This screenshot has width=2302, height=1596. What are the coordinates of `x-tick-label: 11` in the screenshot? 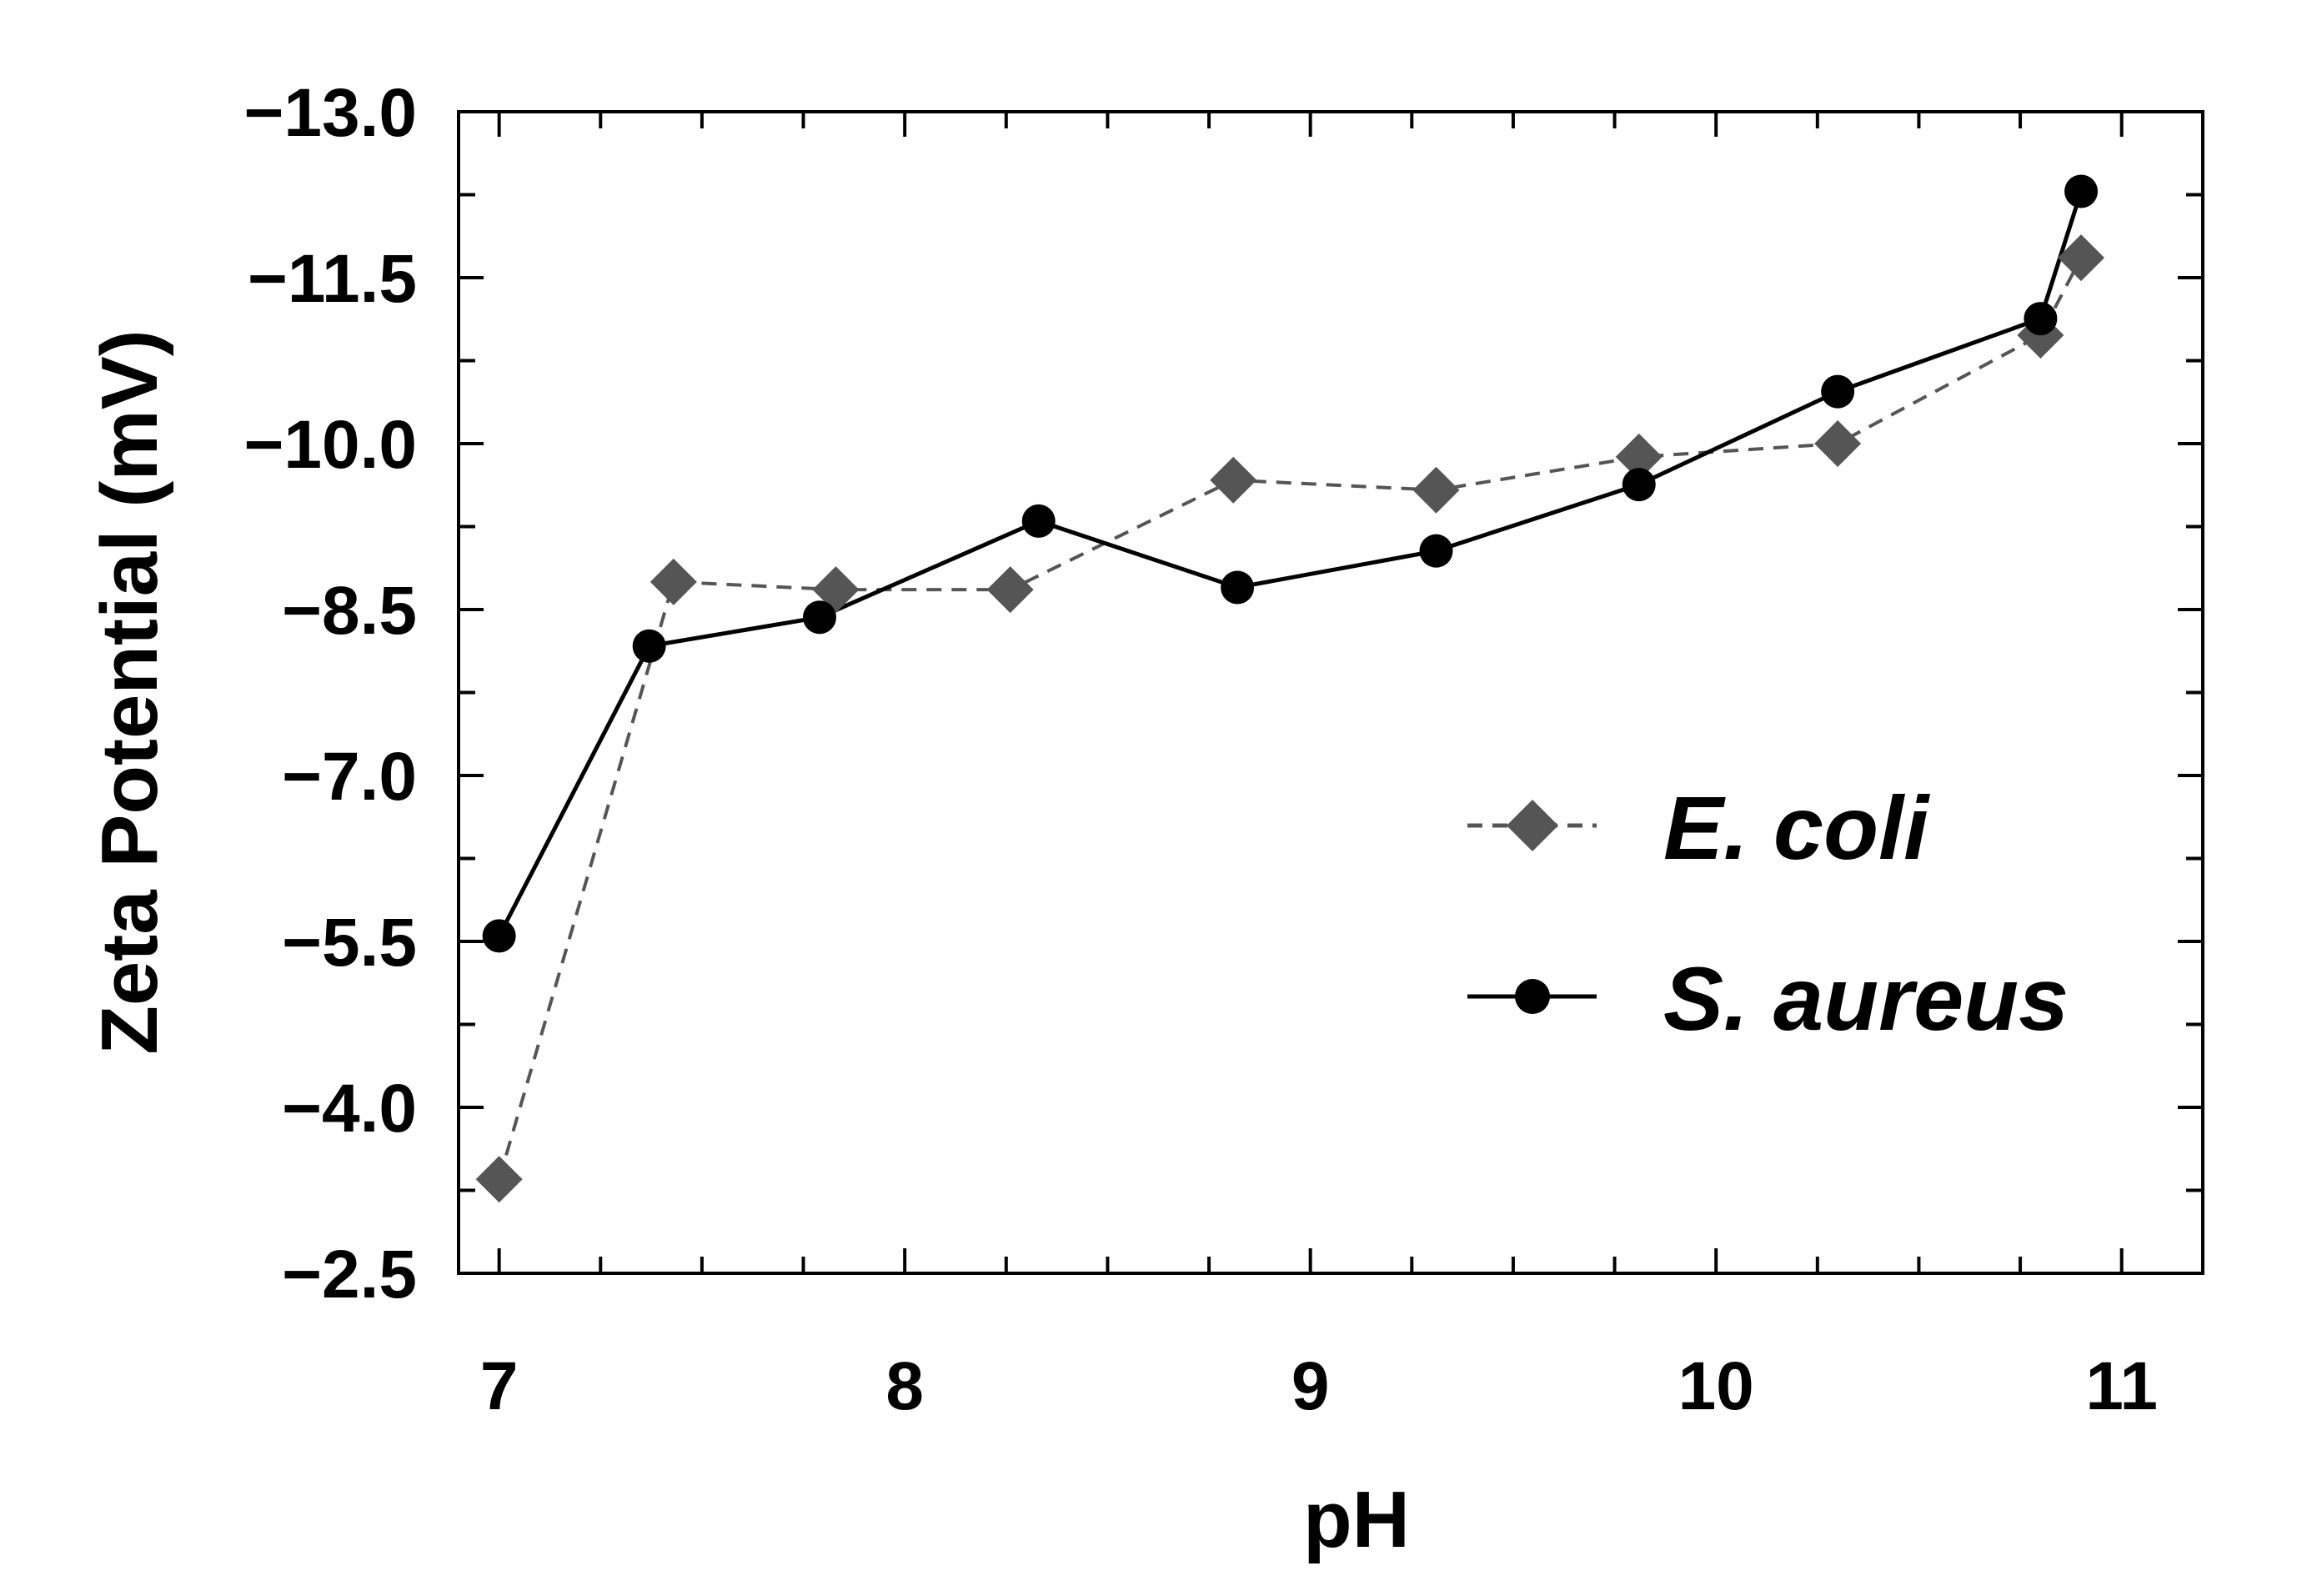 It's located at (2121, 1386).